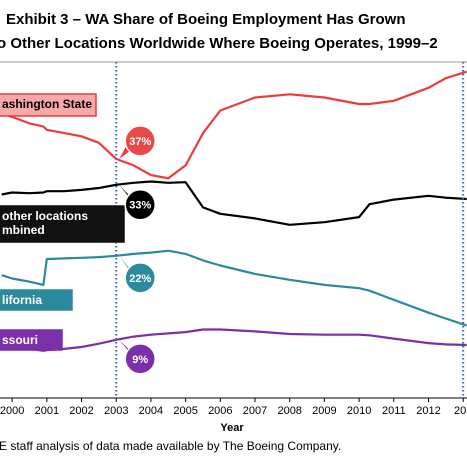 The image size is (467, 467). I want to click on legend-label: ssouri, so click(20, 340).